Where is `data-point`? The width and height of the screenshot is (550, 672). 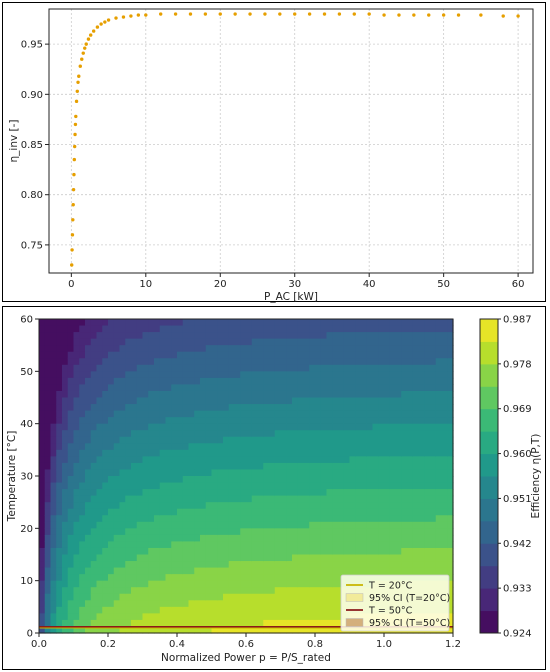 data-point is located at coordinates (76, 116).